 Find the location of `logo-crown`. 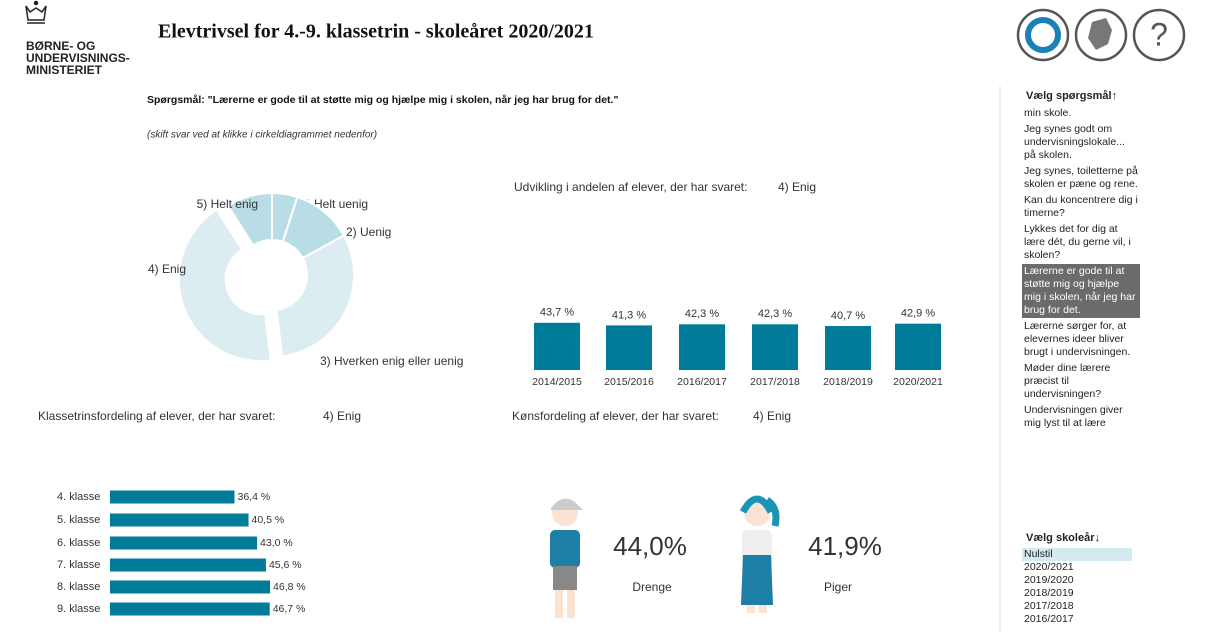

logo-crown is located at coordinates (36, 12).